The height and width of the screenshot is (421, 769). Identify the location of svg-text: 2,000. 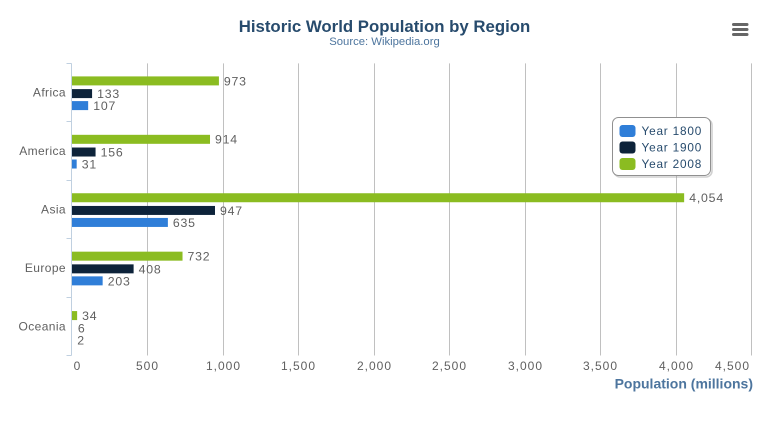
(374, 366).